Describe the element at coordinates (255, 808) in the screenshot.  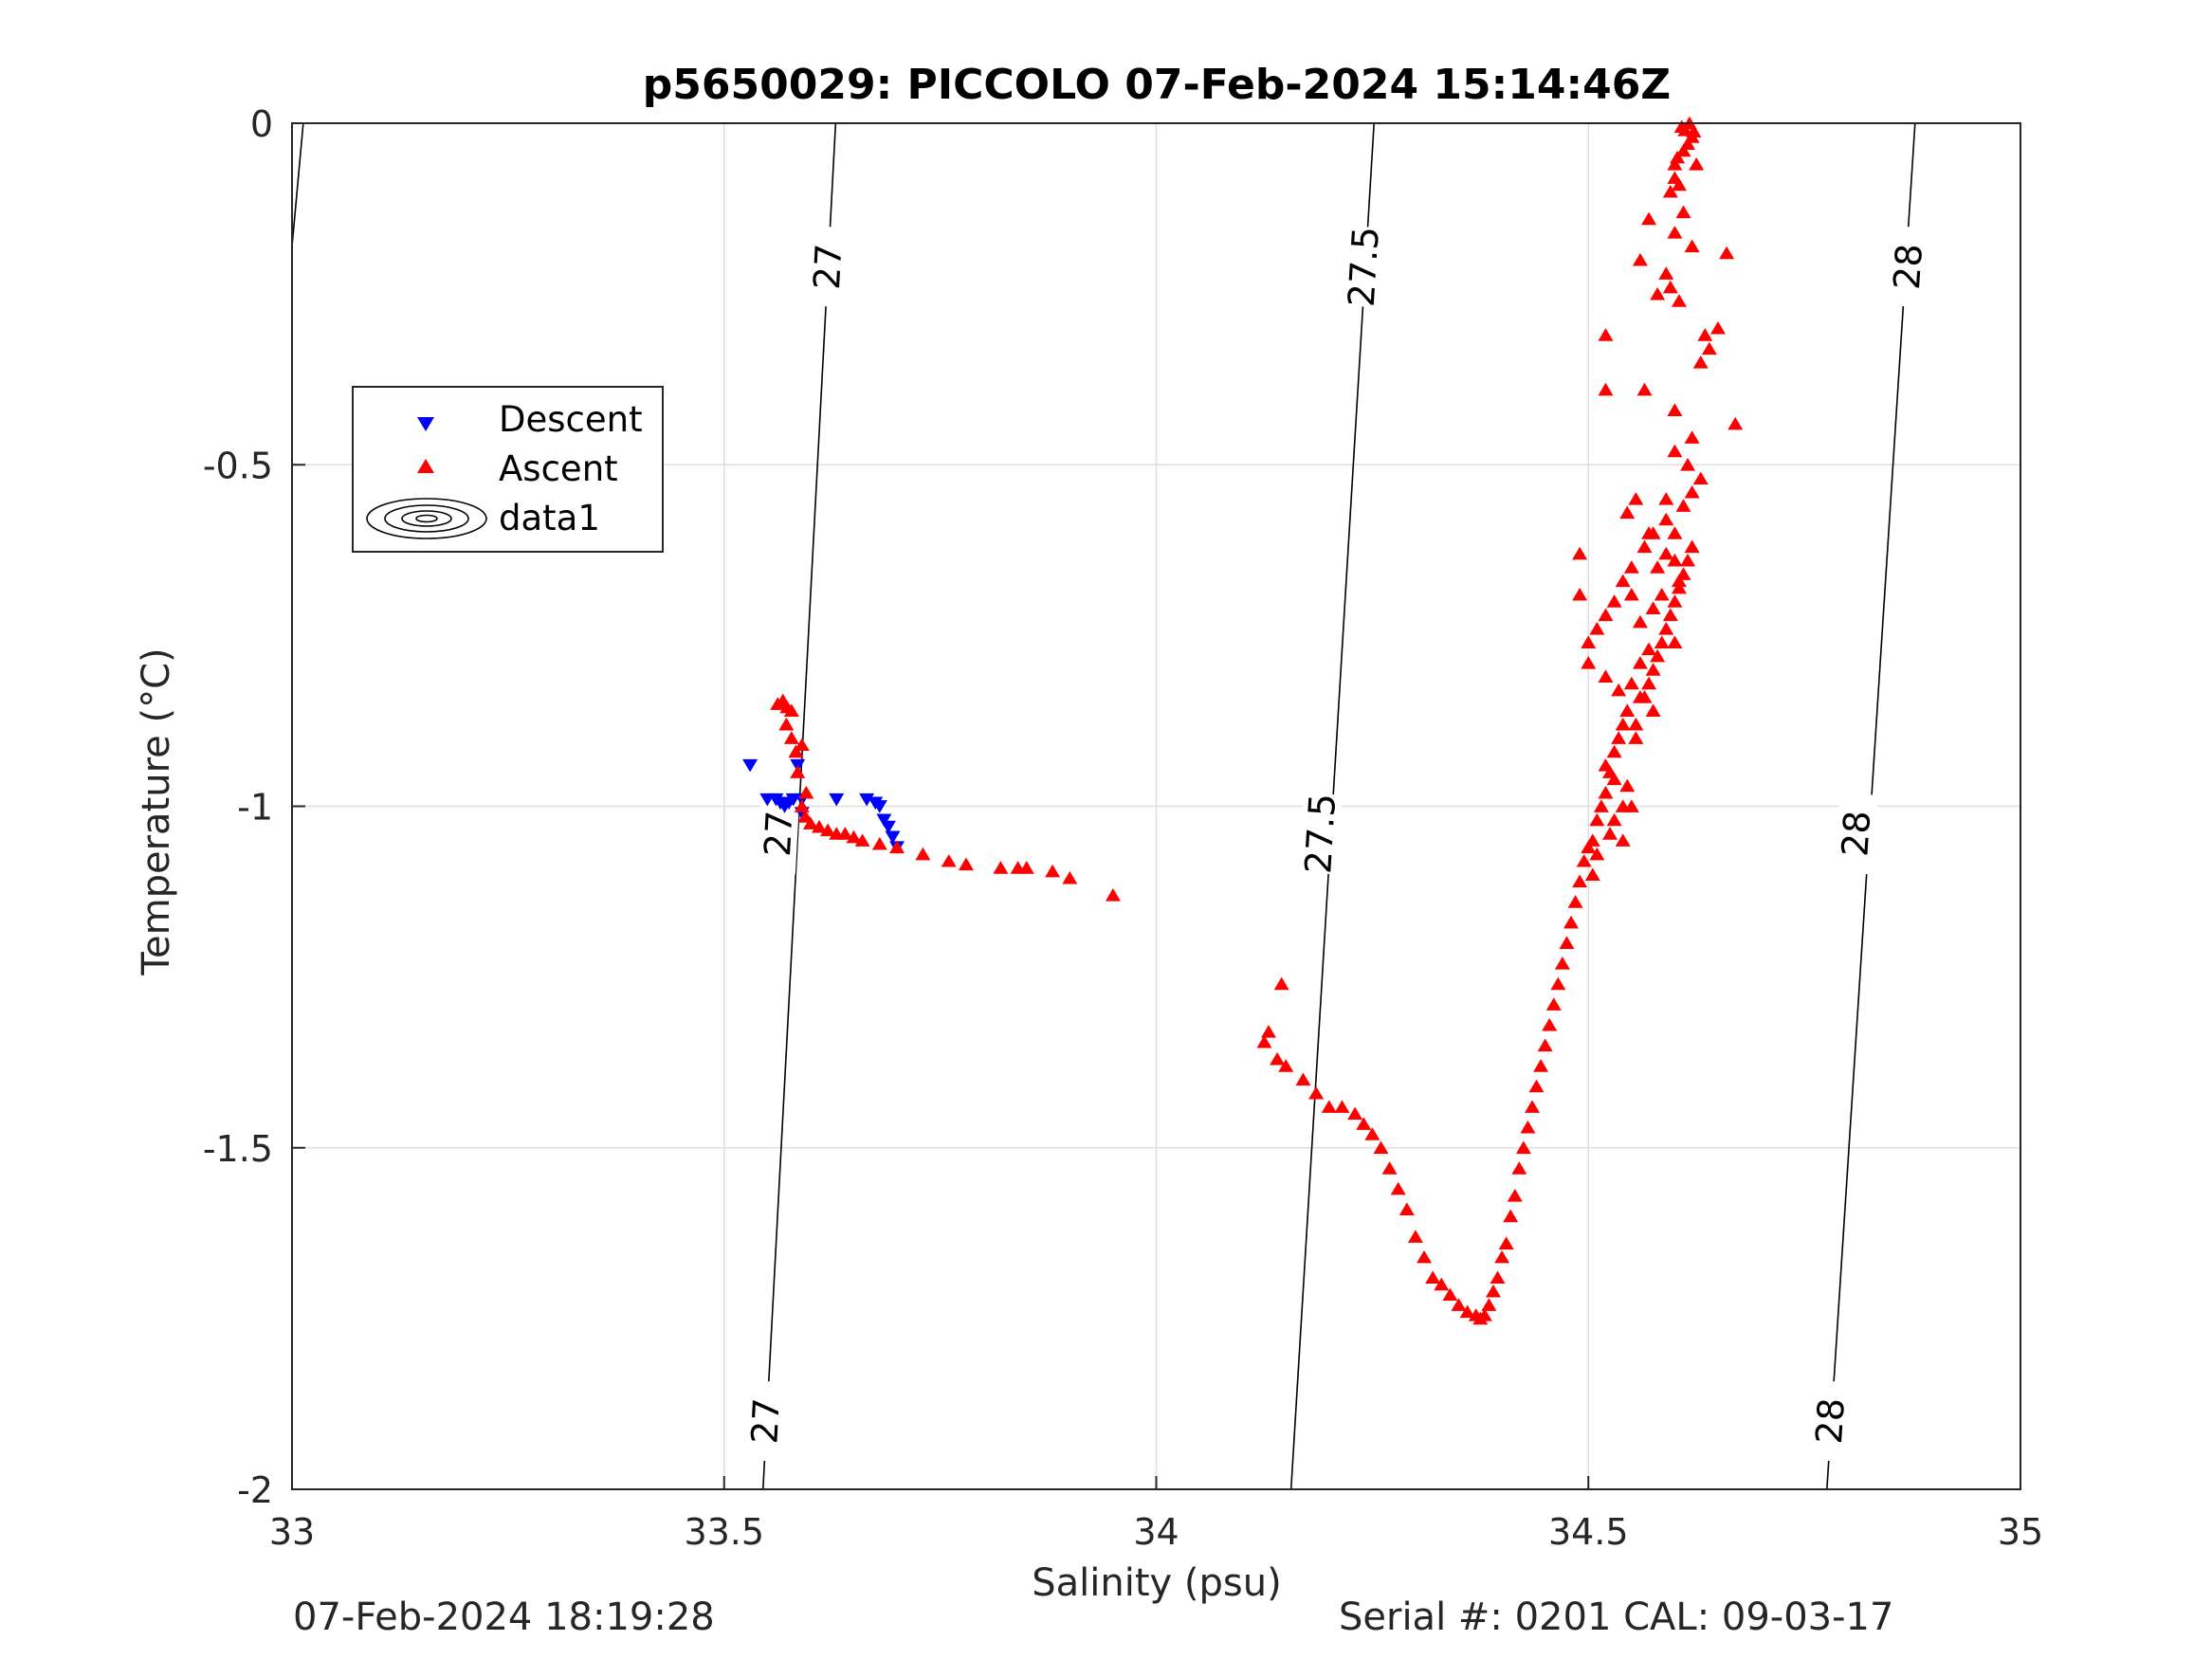
I see `y-tick-label: -1` at that location.